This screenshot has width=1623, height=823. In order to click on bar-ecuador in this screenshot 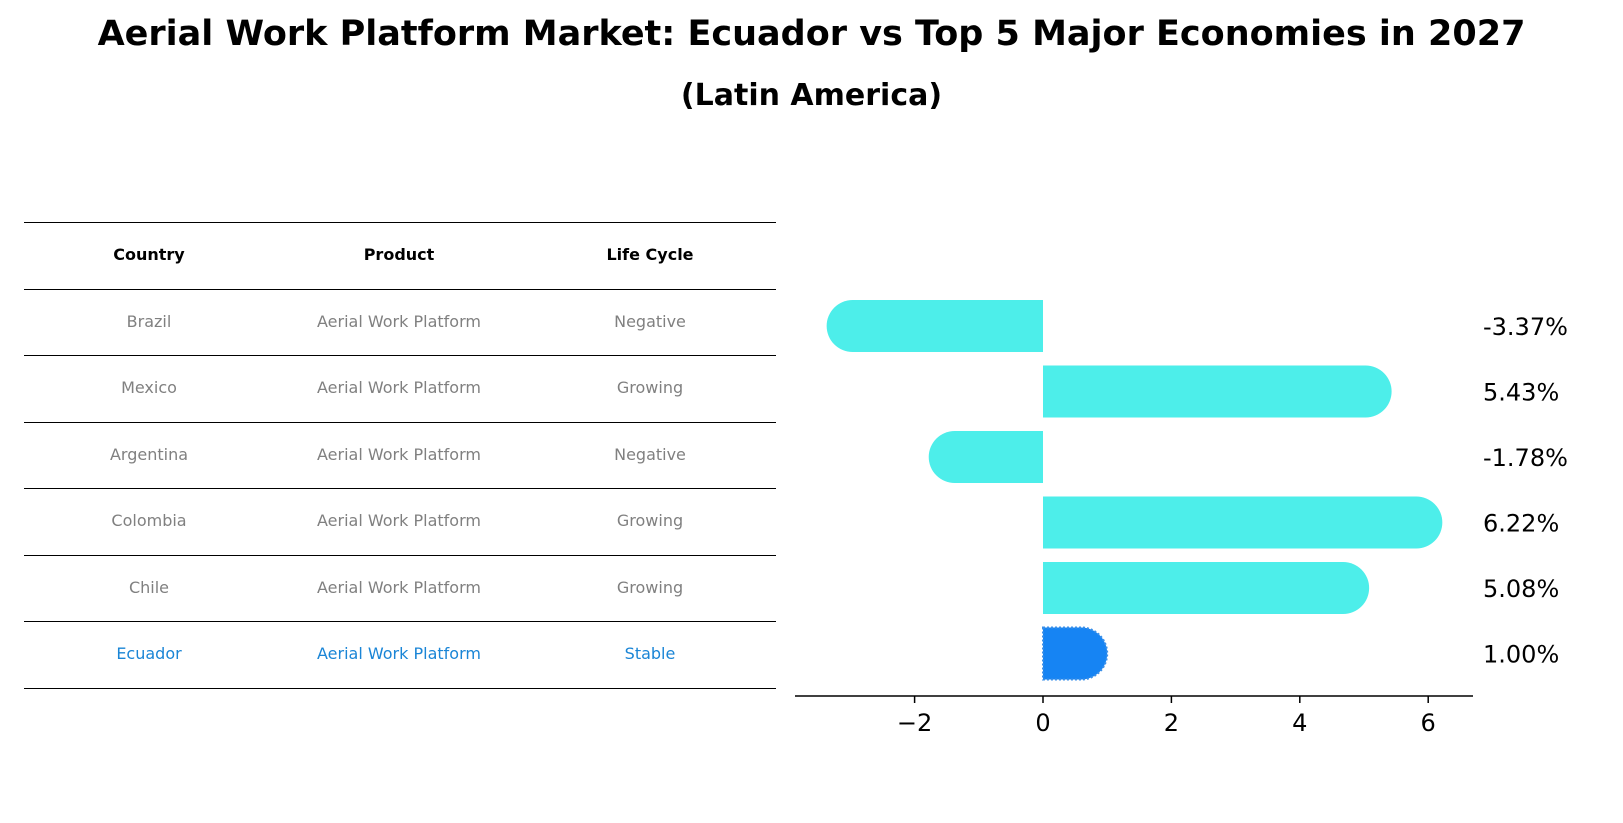, I will do `click(1075, 653)`.